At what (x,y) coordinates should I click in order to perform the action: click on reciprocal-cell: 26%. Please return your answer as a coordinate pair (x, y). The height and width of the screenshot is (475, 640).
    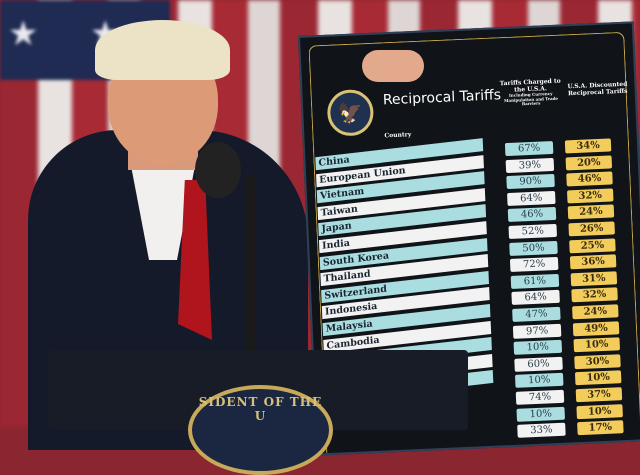
    Looking at the image, I should click on (591, 229).